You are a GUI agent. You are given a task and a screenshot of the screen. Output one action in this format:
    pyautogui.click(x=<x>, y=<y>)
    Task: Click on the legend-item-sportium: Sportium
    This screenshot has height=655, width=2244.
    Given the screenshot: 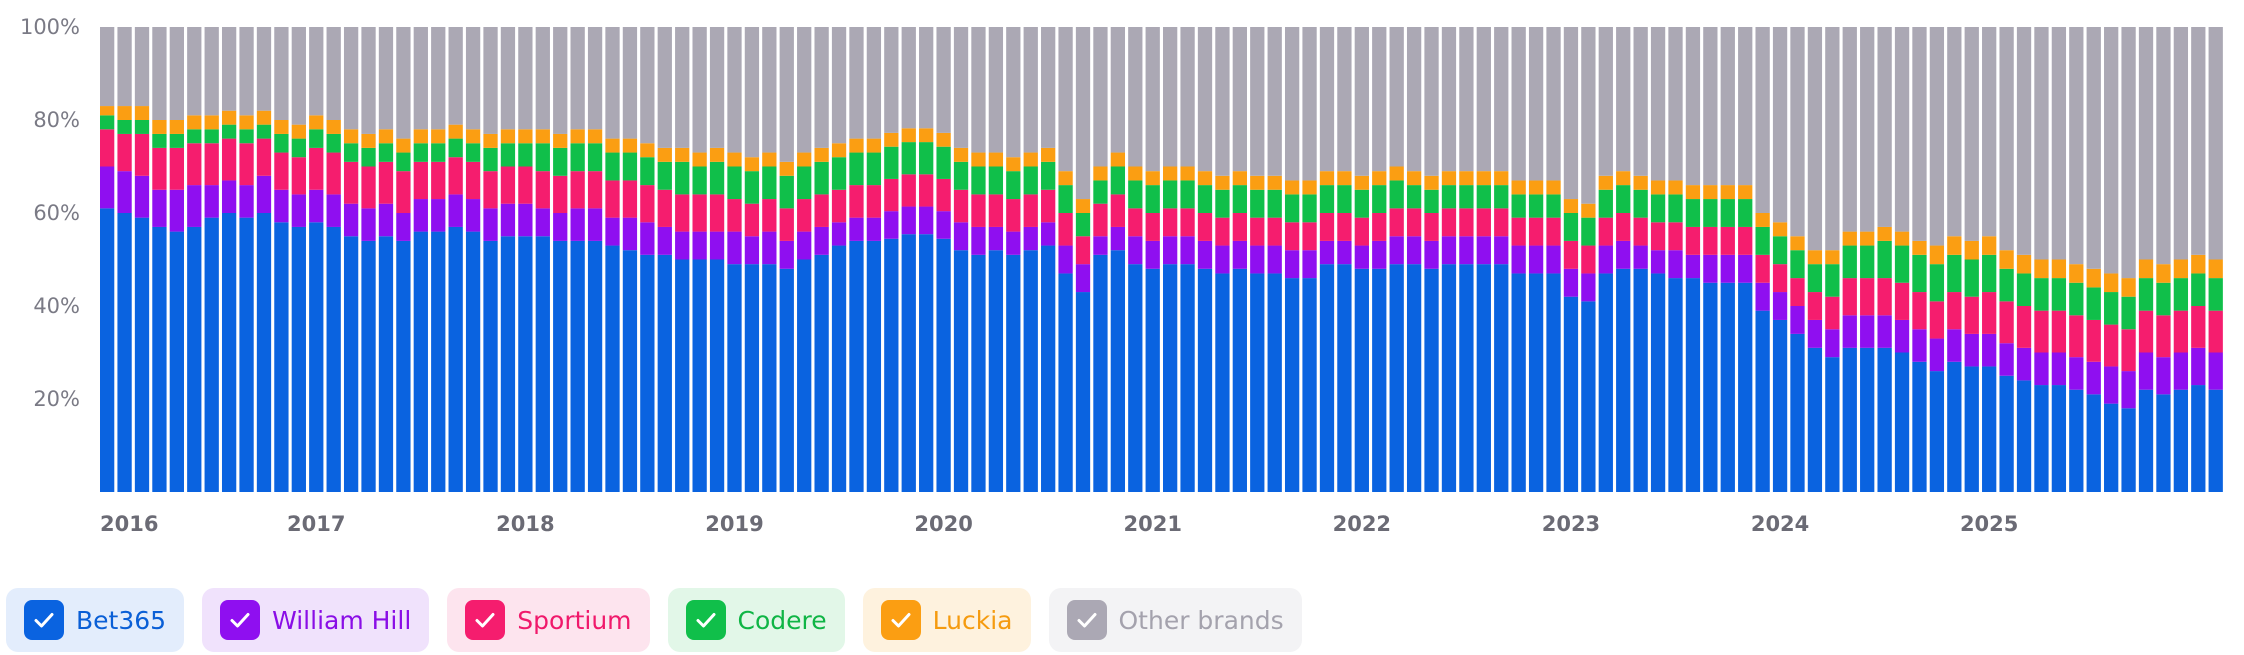 What is the action you would take?
    pyautogui.click(x=548, y=620)
    